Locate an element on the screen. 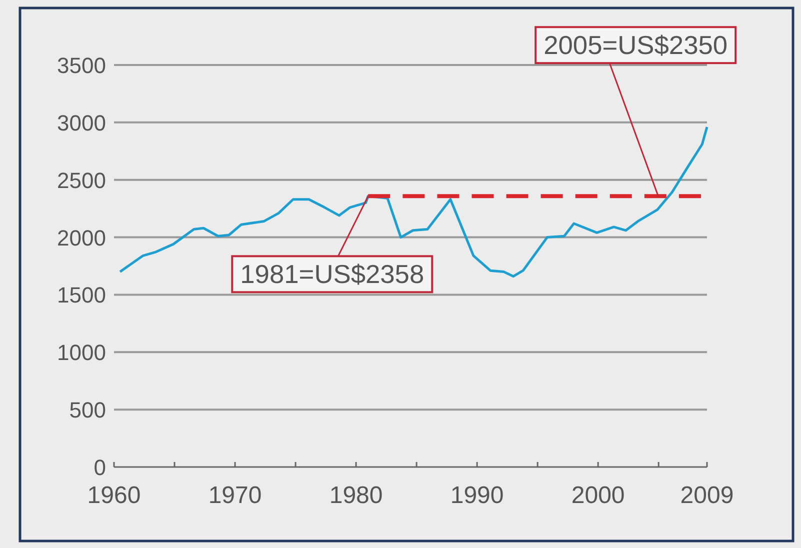  y-tick-label: 3500 is located at coordinates (81, 65).